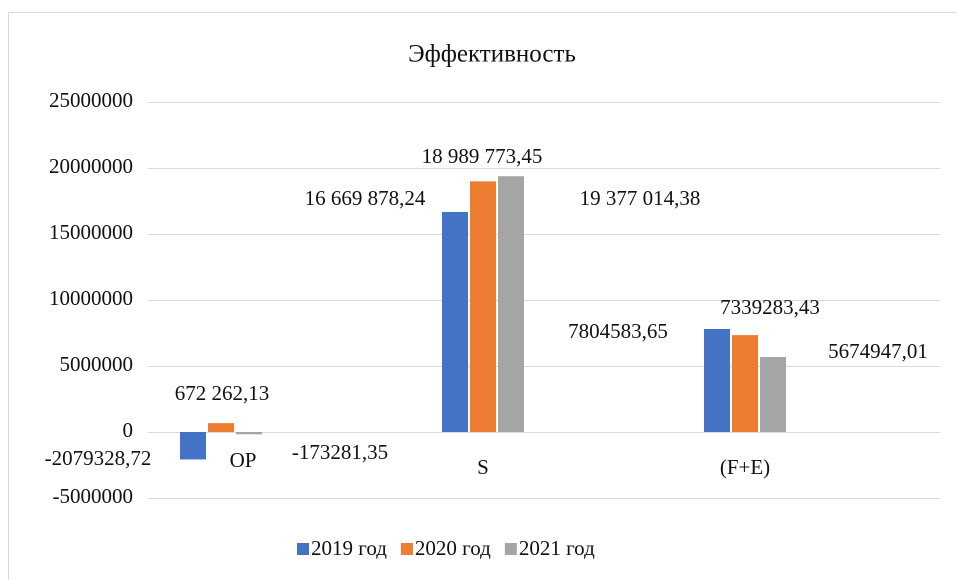 This screenshot has width=957, height=580. I want to click on data-label: -2079328,72, so click(98, 458).